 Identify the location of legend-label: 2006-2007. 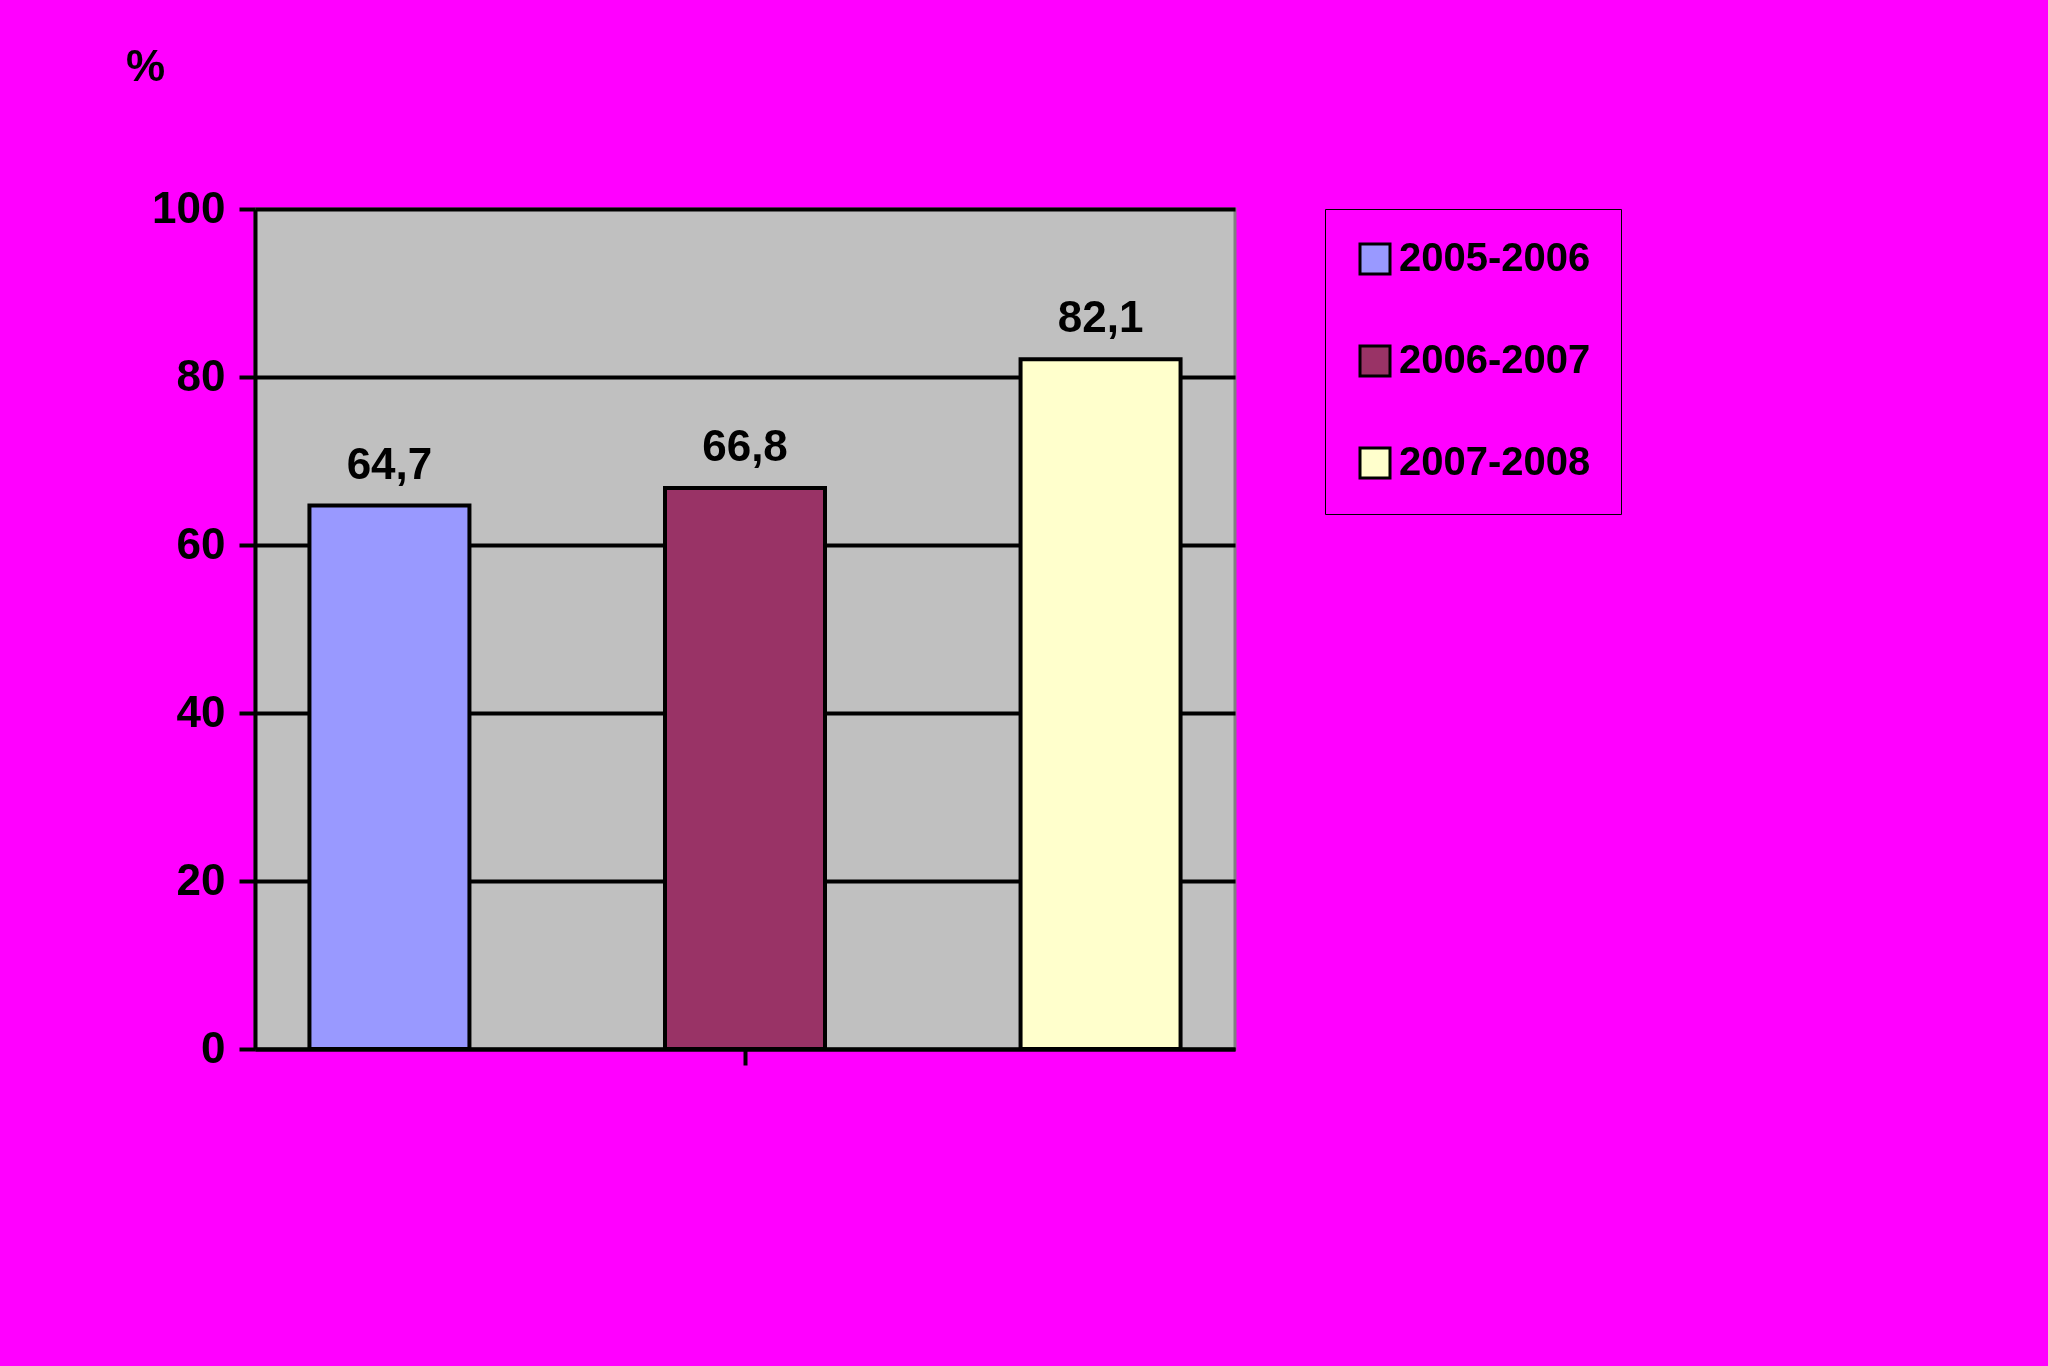
(1495, 359).